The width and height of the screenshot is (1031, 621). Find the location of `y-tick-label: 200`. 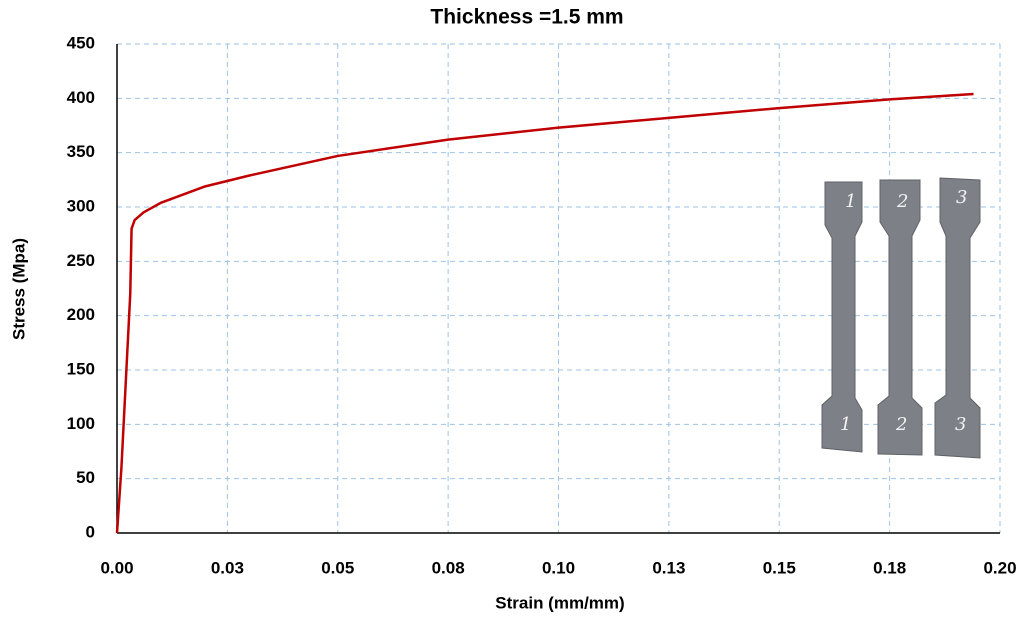

y-tick-label: 200 is located at coordinates (81, 314).